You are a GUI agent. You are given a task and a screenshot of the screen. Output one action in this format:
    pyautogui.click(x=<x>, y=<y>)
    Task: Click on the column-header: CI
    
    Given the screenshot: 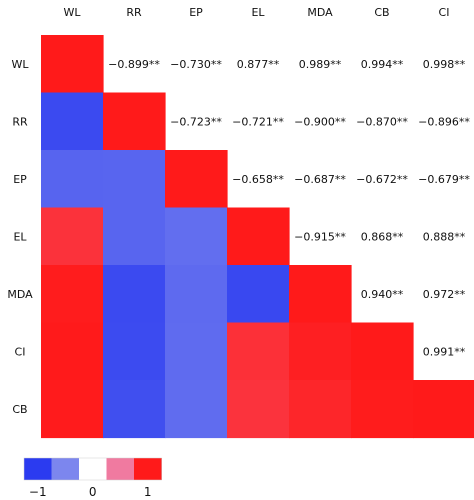 What is the action you would take?
    pyautogui.click(x=444, y=12)
    